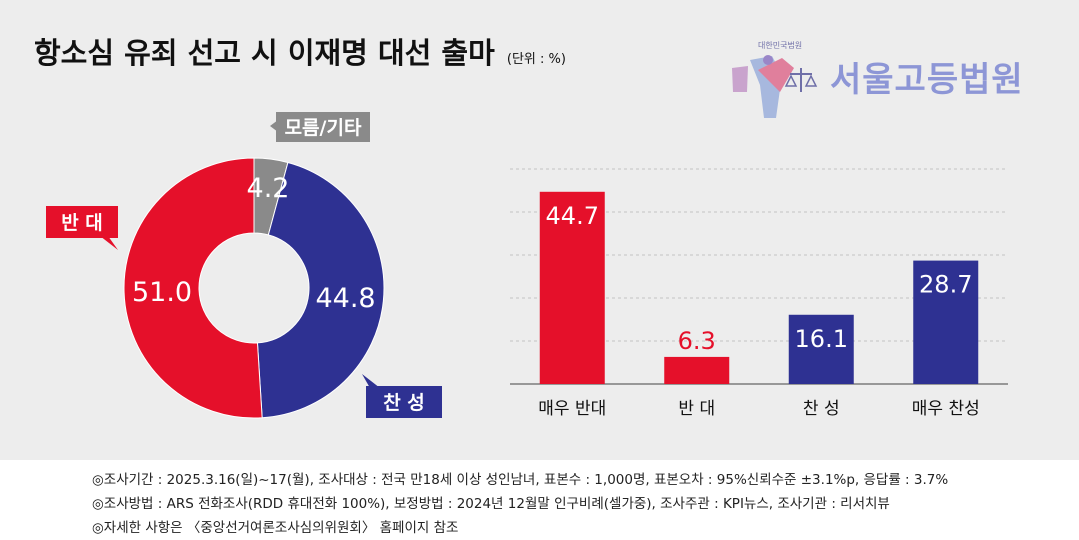 This screenshot has height=540, width=1079. I want to click on title-text: 항소심 유죄 선고 시 이재명 대선 출마, so click(264, 53).